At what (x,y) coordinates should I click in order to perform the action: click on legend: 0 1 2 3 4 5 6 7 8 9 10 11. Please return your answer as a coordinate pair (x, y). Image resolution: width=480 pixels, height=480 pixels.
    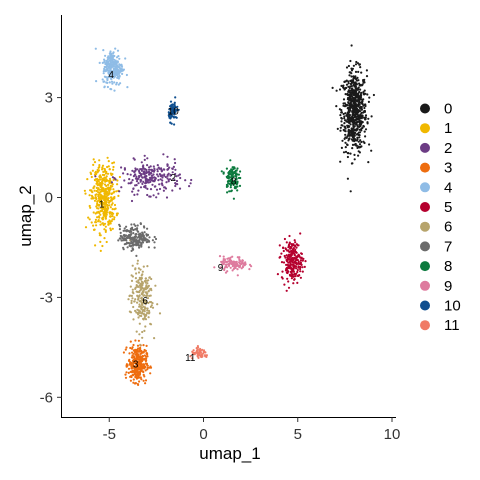
    Looking at the image, I should click on (440, 217).